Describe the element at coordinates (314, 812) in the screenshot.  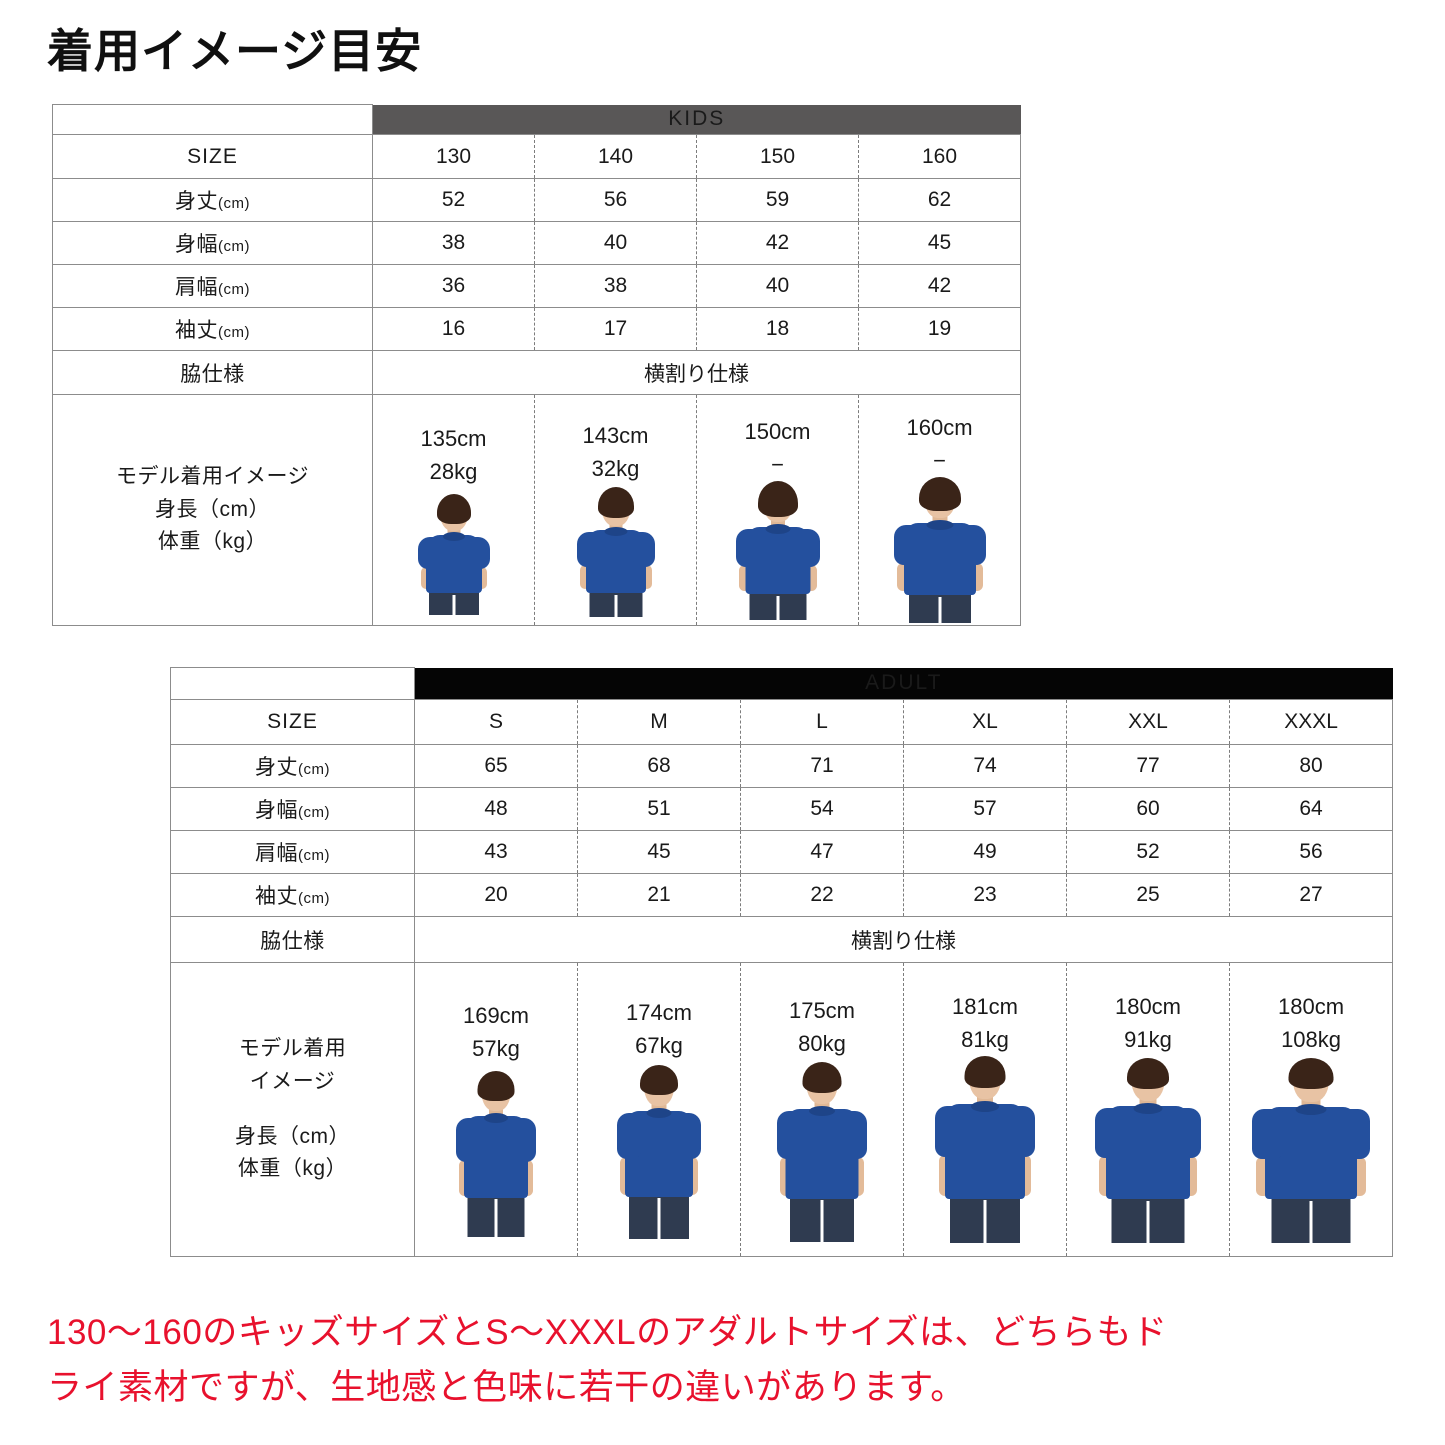
I see `adult-row-unit-1: (cm)` at that location.